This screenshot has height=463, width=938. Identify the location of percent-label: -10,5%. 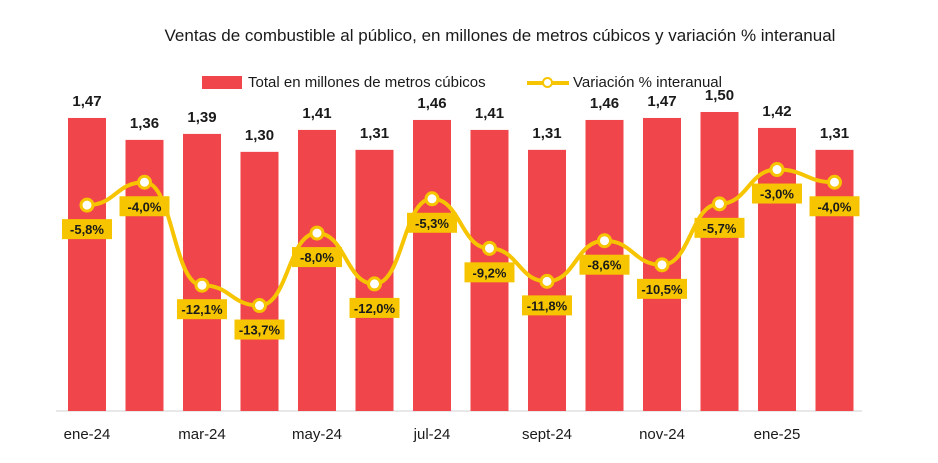
(662, 289).